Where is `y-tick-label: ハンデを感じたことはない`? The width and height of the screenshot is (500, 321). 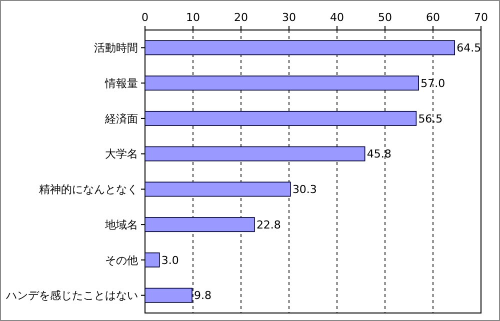 y-tick-label: ハンデを感じたことはない is located at coordinates (71, 295).